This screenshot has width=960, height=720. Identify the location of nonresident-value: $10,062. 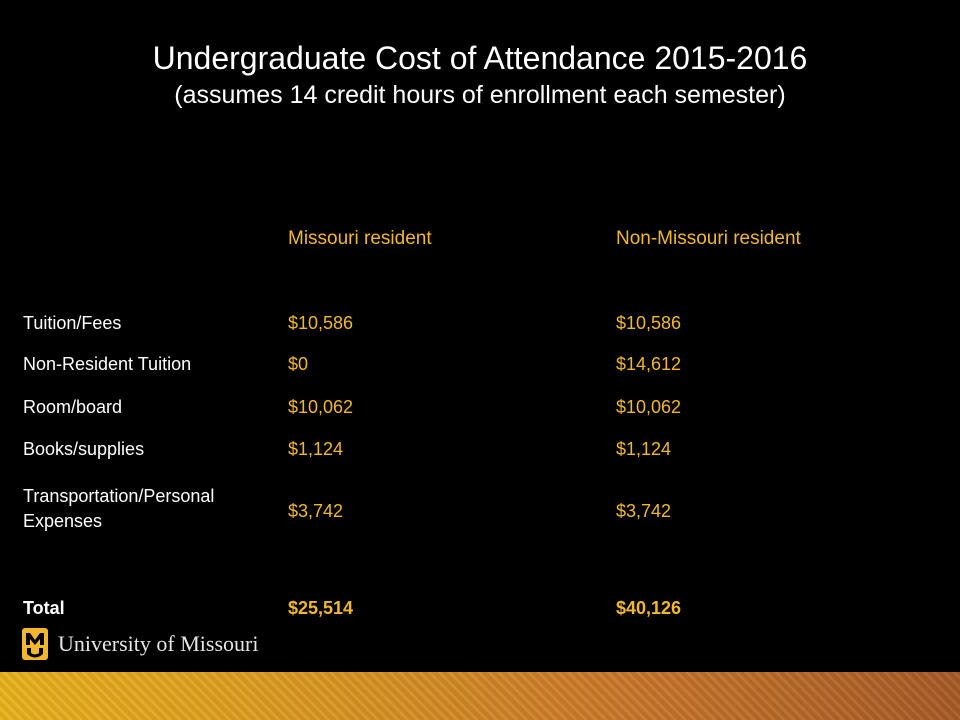
(649, 407).